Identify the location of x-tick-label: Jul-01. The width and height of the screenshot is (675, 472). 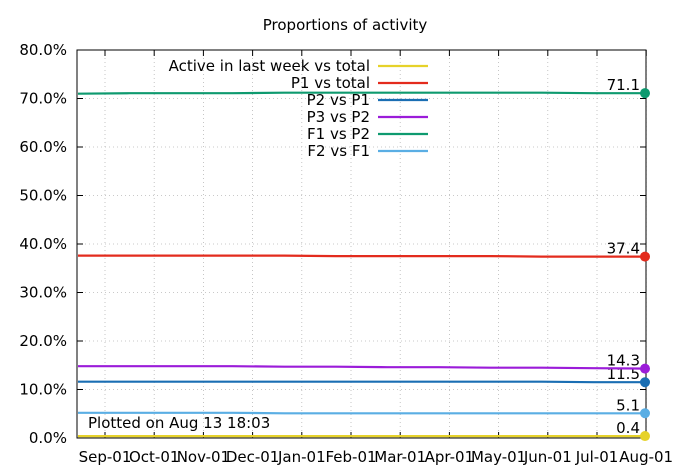
(597, 457).